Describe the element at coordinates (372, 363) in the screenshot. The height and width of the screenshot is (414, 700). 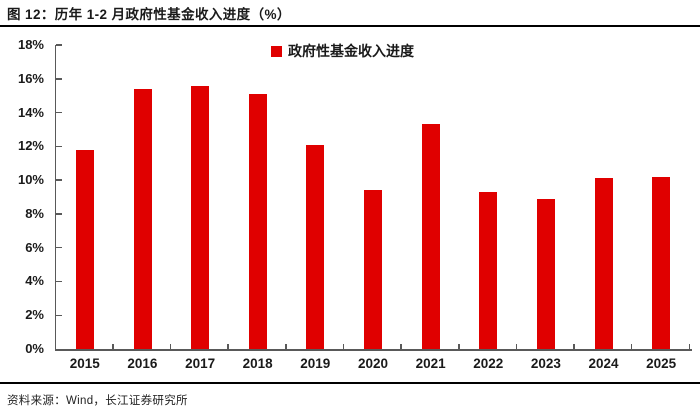
I see `x-tick-label: 2020` at that location.